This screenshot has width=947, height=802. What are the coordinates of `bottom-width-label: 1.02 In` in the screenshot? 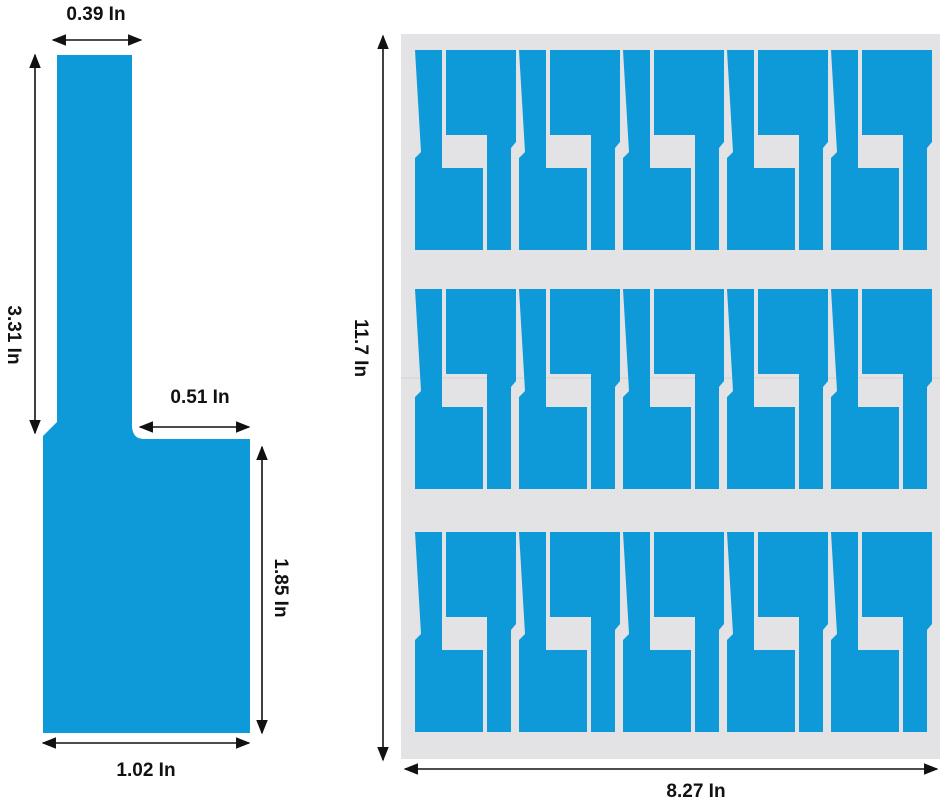 It's located at (145, 770).